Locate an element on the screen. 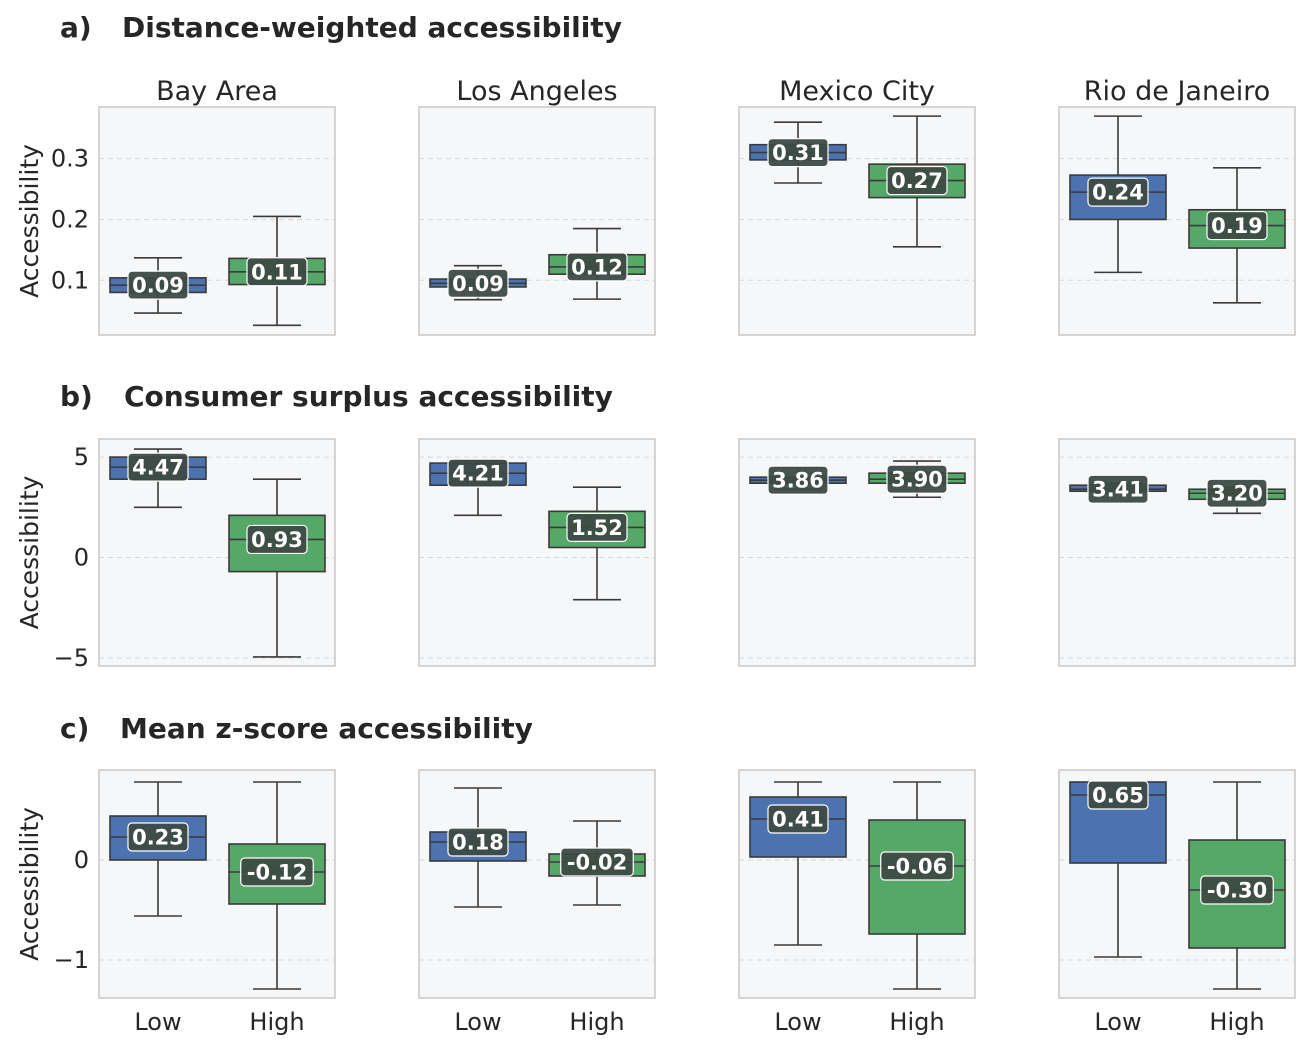 This screenshot has width=1312, height=1051. value-label: 4.21 is located at coordinates (478, 474).